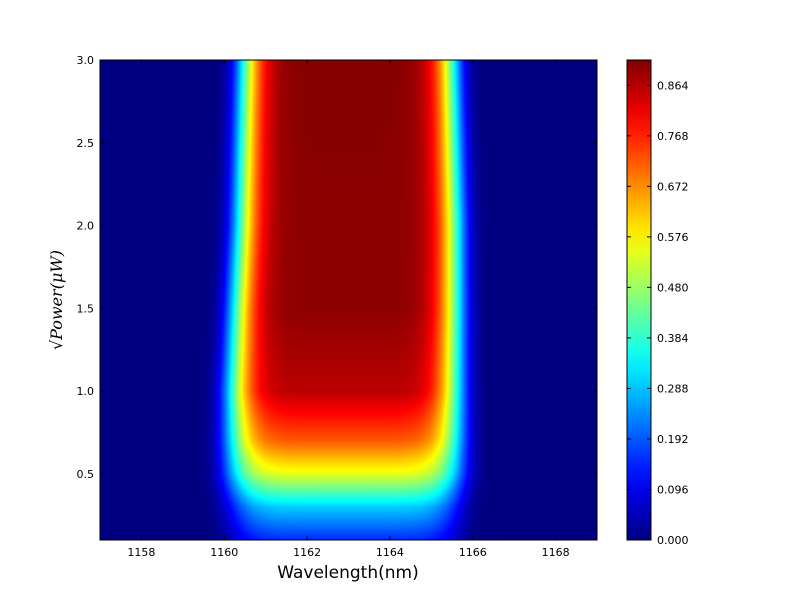 This screenshot has height=600, width=800. I want to click on x-tick-label: 1162, so click(307, 552).